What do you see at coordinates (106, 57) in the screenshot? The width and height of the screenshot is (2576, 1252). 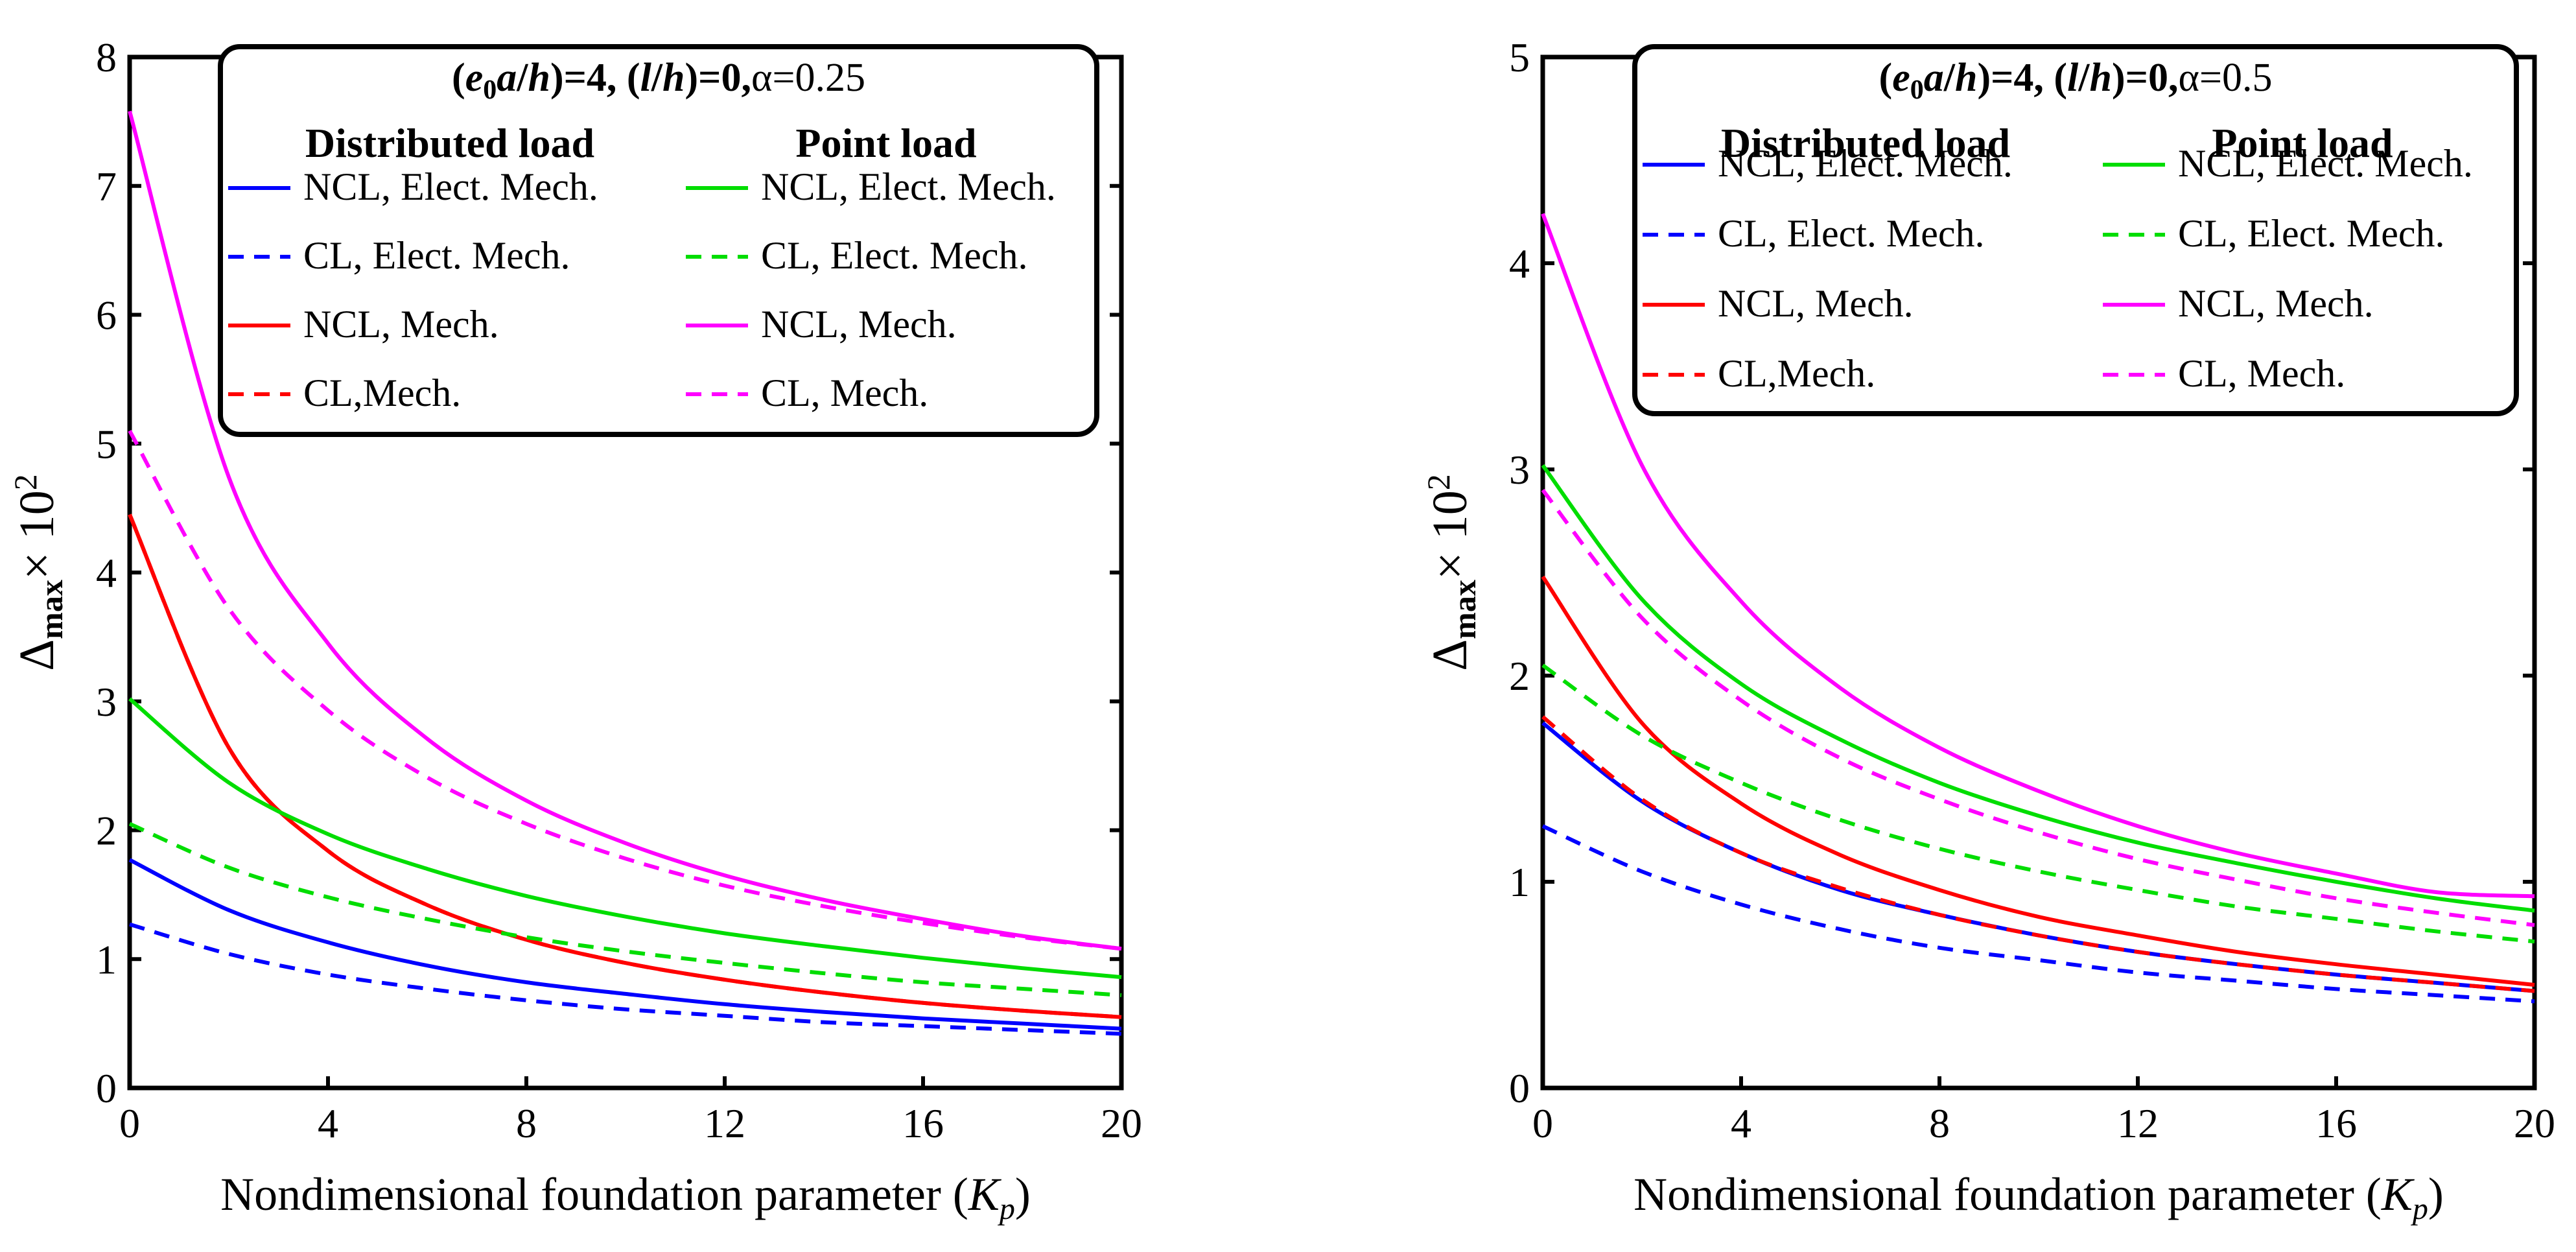 I see `y-tick-label: 8` at bounding box center [106, 57].